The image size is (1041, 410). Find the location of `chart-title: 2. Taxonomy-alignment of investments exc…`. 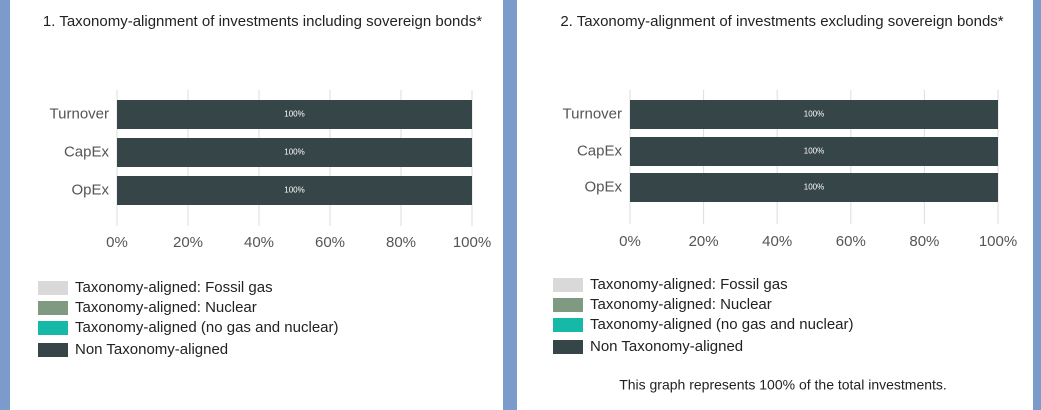

chart-title: 2. Taxonomy-alignment of investments exc… is located at coordinates (782, 21).